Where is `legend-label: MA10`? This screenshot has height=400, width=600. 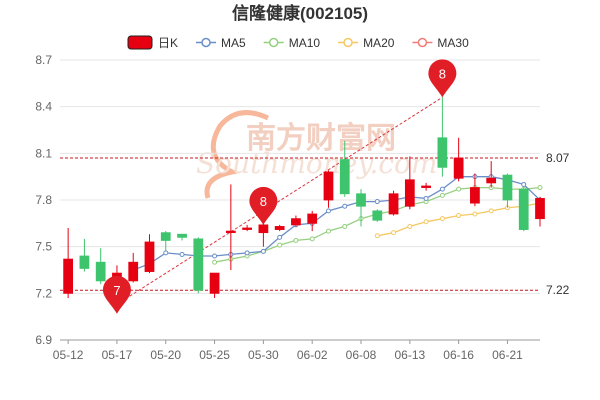 legend-label: MA10 is located at coordinates (305, 43).